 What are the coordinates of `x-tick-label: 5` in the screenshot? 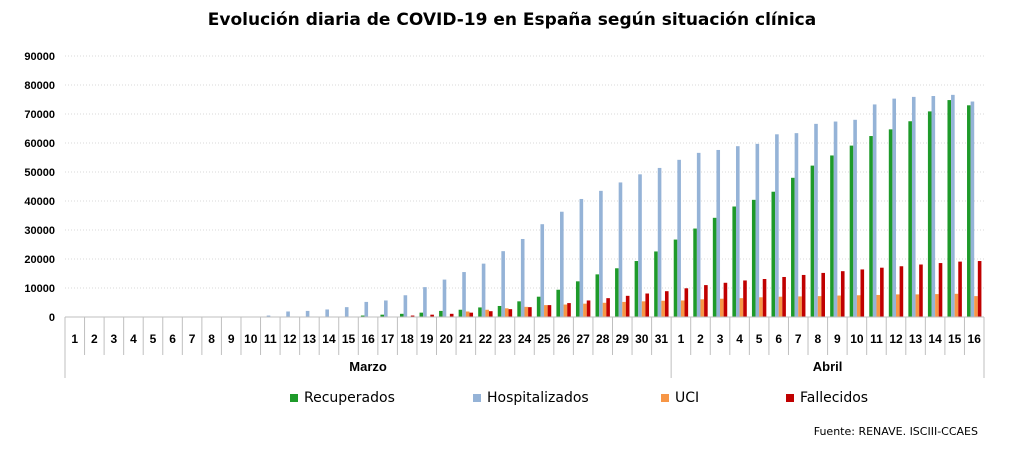 It's located at (153, 339).